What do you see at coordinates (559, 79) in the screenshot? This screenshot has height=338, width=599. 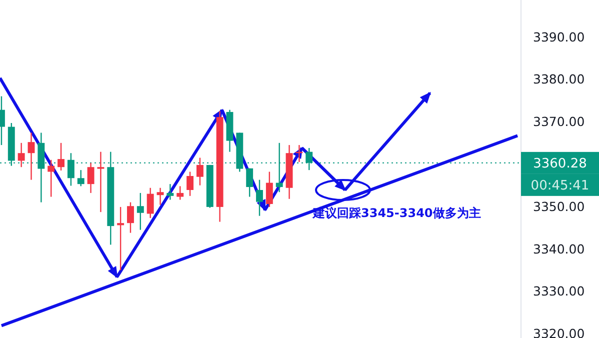 I see `y-tick-label: 3380.00` at bounding box center [559, 79].